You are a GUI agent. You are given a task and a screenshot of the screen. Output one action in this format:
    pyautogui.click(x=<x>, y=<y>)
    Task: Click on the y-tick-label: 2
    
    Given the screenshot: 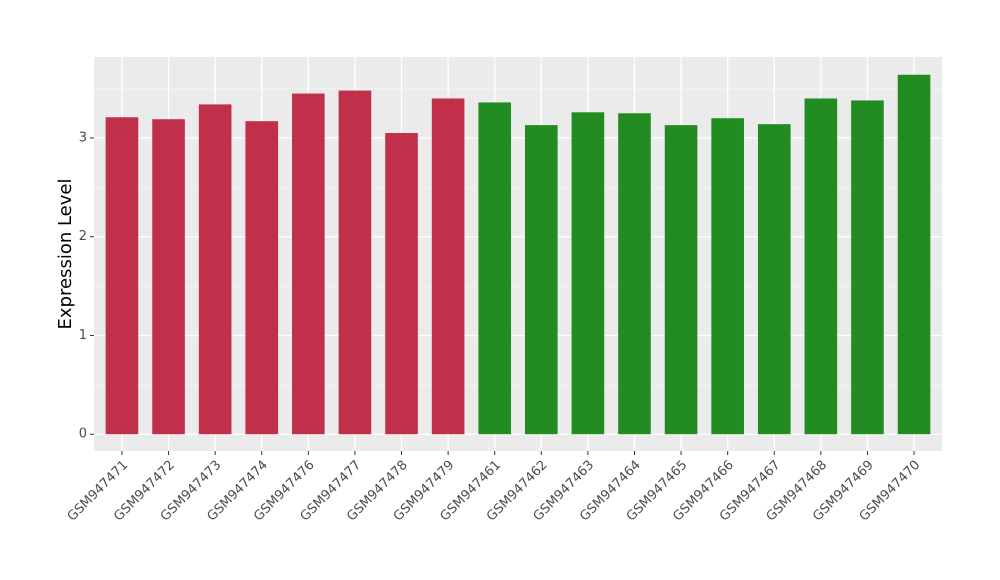 What is the action you would take?
    pyautogui.click(x=83, y=236)
    